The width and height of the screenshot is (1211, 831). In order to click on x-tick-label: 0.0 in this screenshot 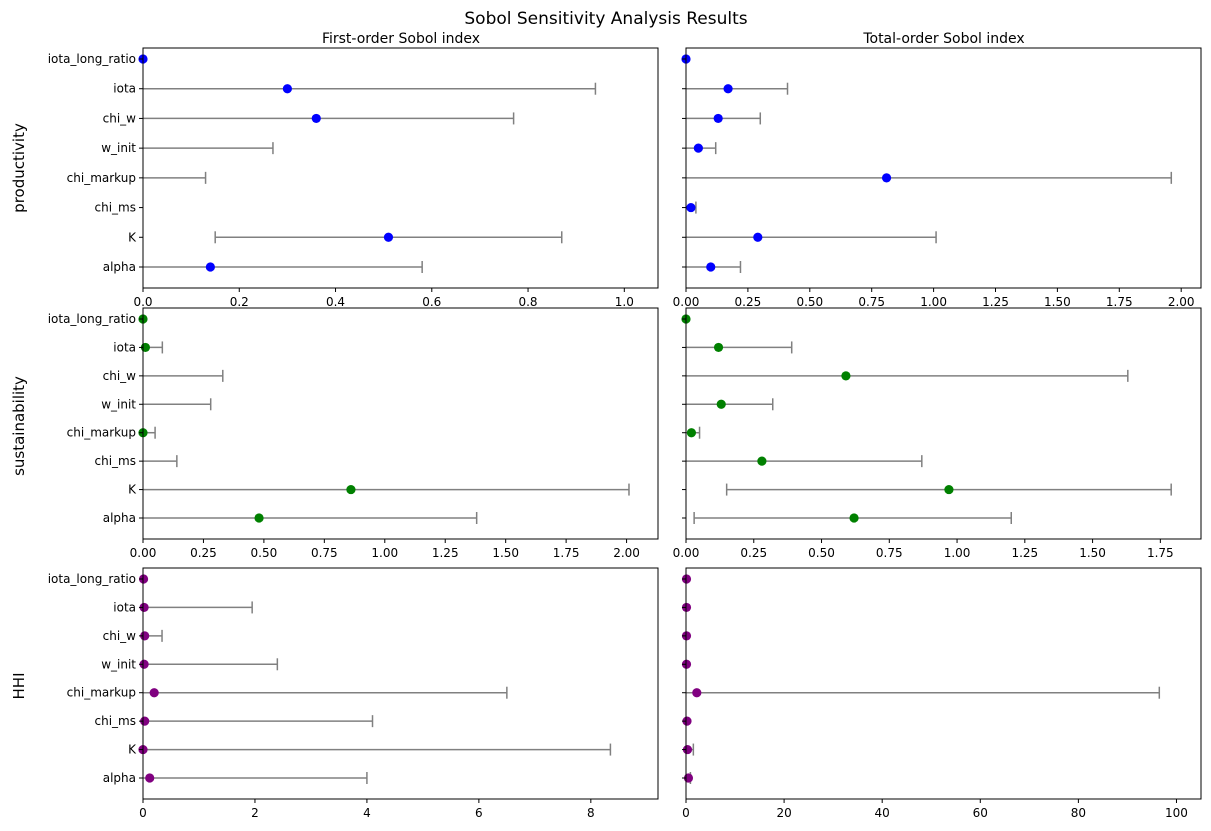, I will do `click(142, 302)`.